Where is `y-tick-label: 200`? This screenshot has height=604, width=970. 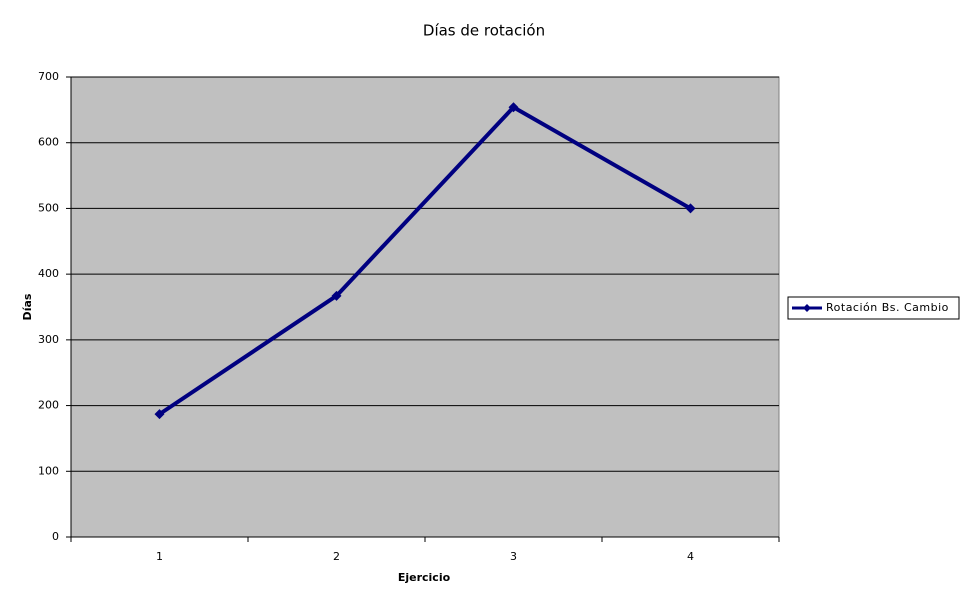 y-tick-label: 200 is located at coordinates (48, 405).